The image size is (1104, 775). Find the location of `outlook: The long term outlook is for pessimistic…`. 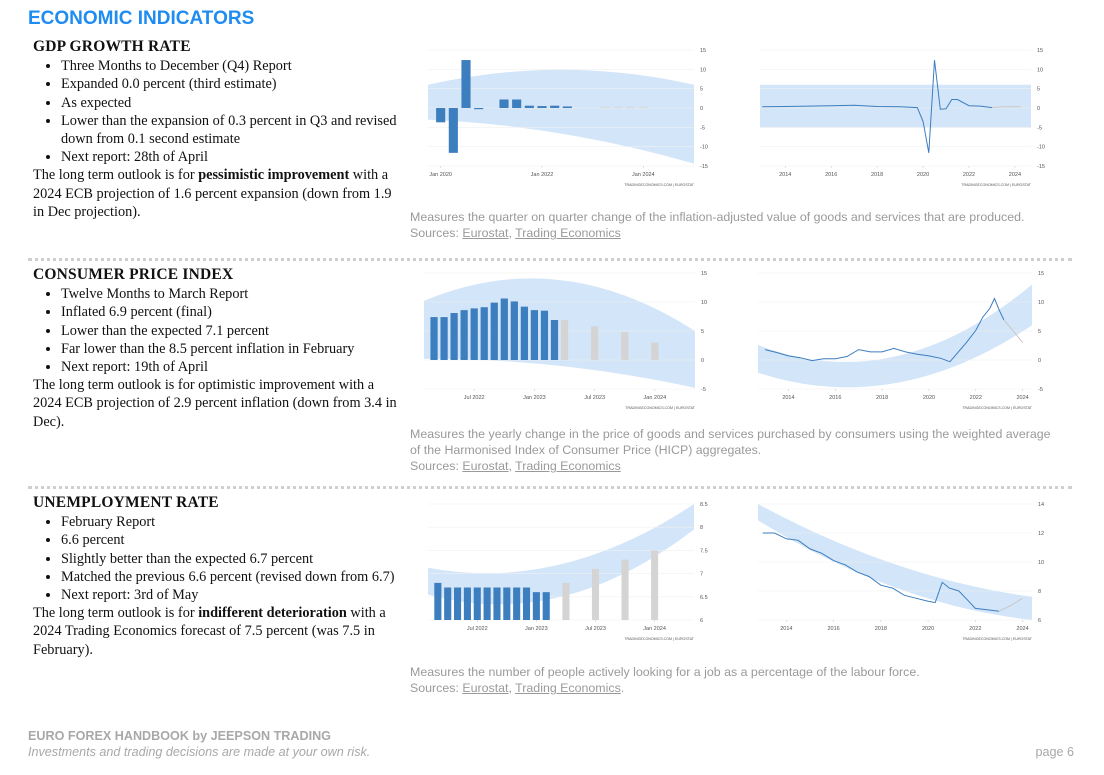

outlook: The long term outlook is for pessimistic… is located at coordinates (219, 193).